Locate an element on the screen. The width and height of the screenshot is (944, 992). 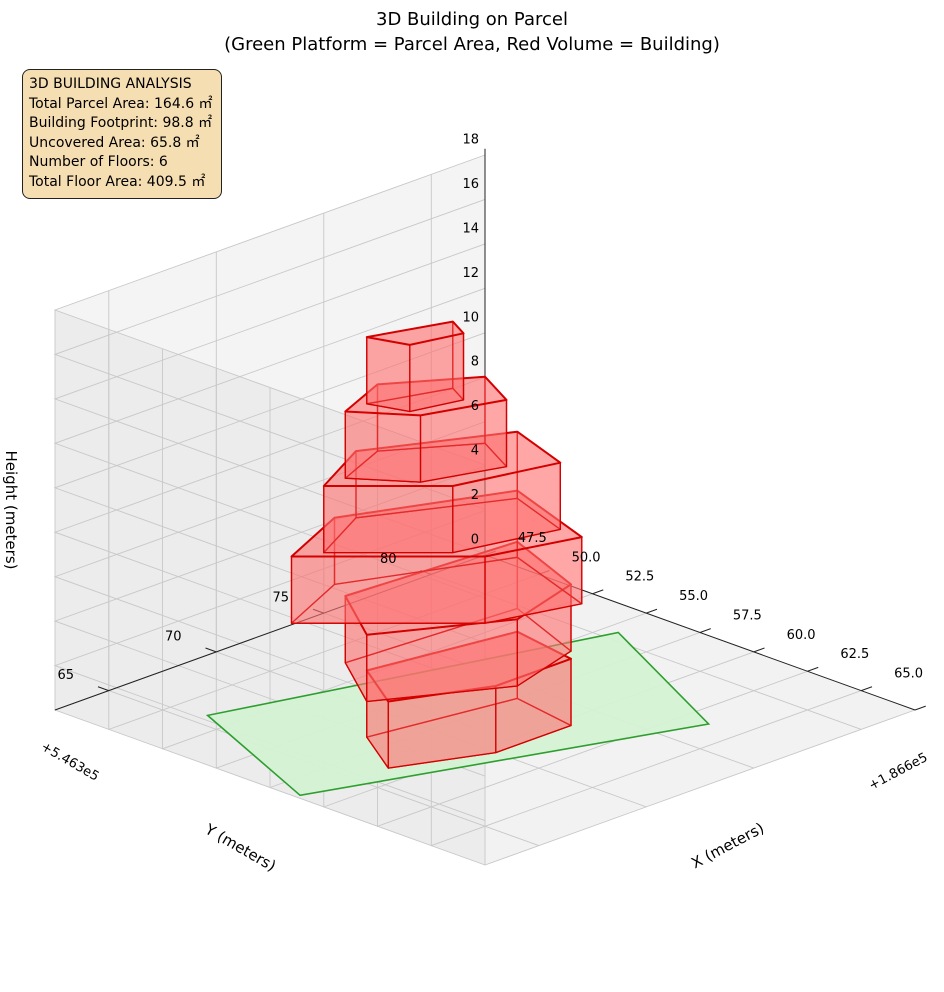
z-tick-label: 0 is located at coordinates (475, 540).